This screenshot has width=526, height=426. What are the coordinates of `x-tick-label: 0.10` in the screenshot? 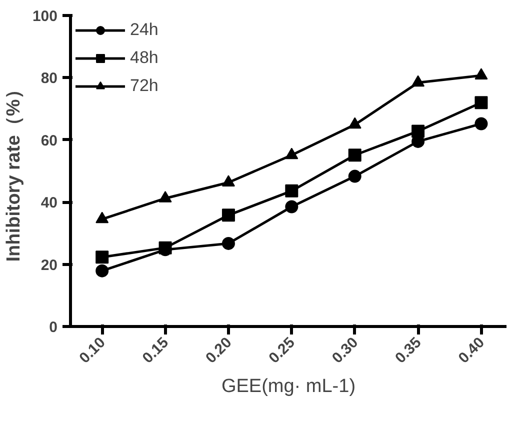 It's located at (92, 350).